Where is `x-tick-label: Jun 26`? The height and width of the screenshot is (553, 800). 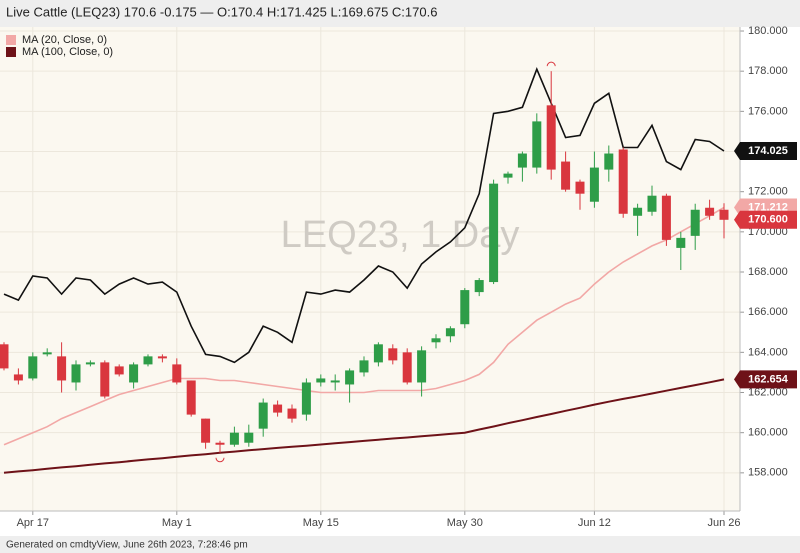 x-tick-label: Jun 26 is located at coordinates (723, 523).